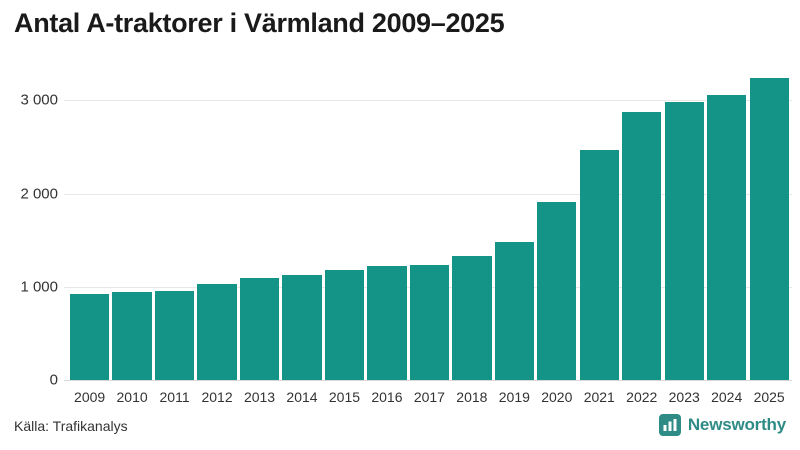 This screenshot has width=800, height=450. I want to click on x-tick-label-2025: 2025, so click(769, 397).